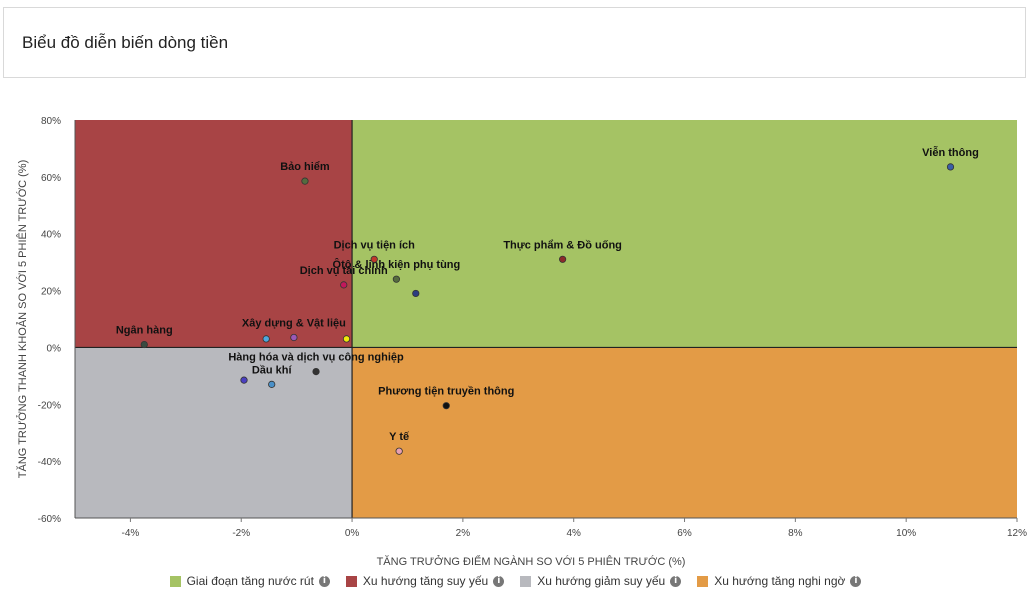 The image size is (1031, 599). Describe the element at coordinates (272, 370) in the screenshot. I see `data-label: Dầu khí` at that location.